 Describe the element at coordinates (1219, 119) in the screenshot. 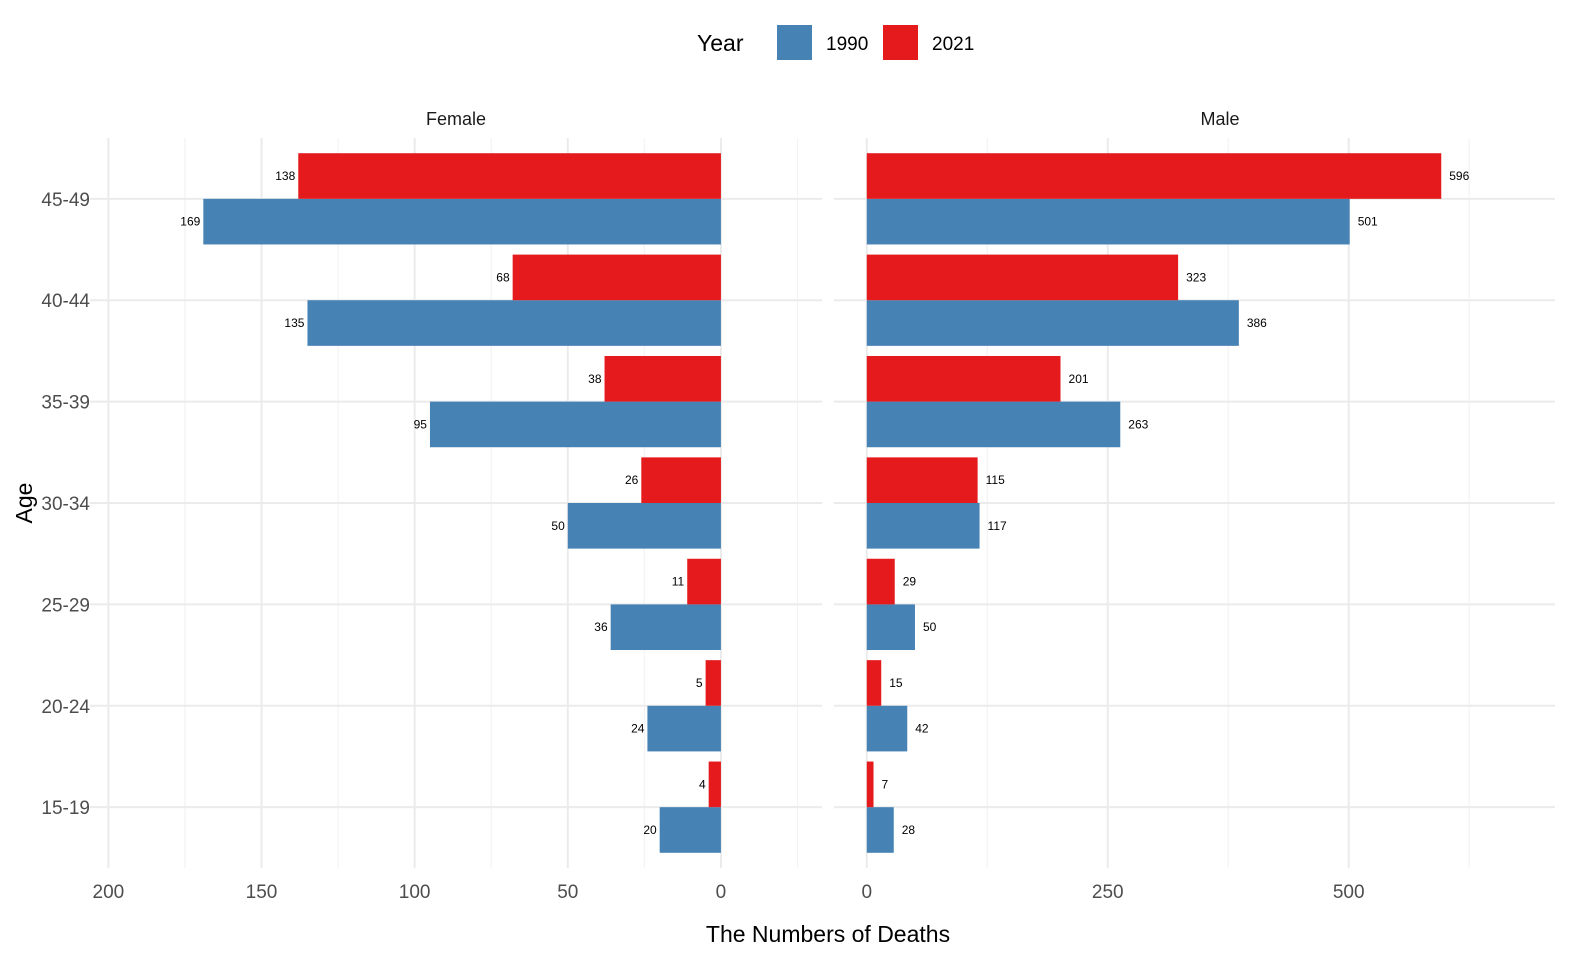

I see `panel-title-male: Male` at that location.